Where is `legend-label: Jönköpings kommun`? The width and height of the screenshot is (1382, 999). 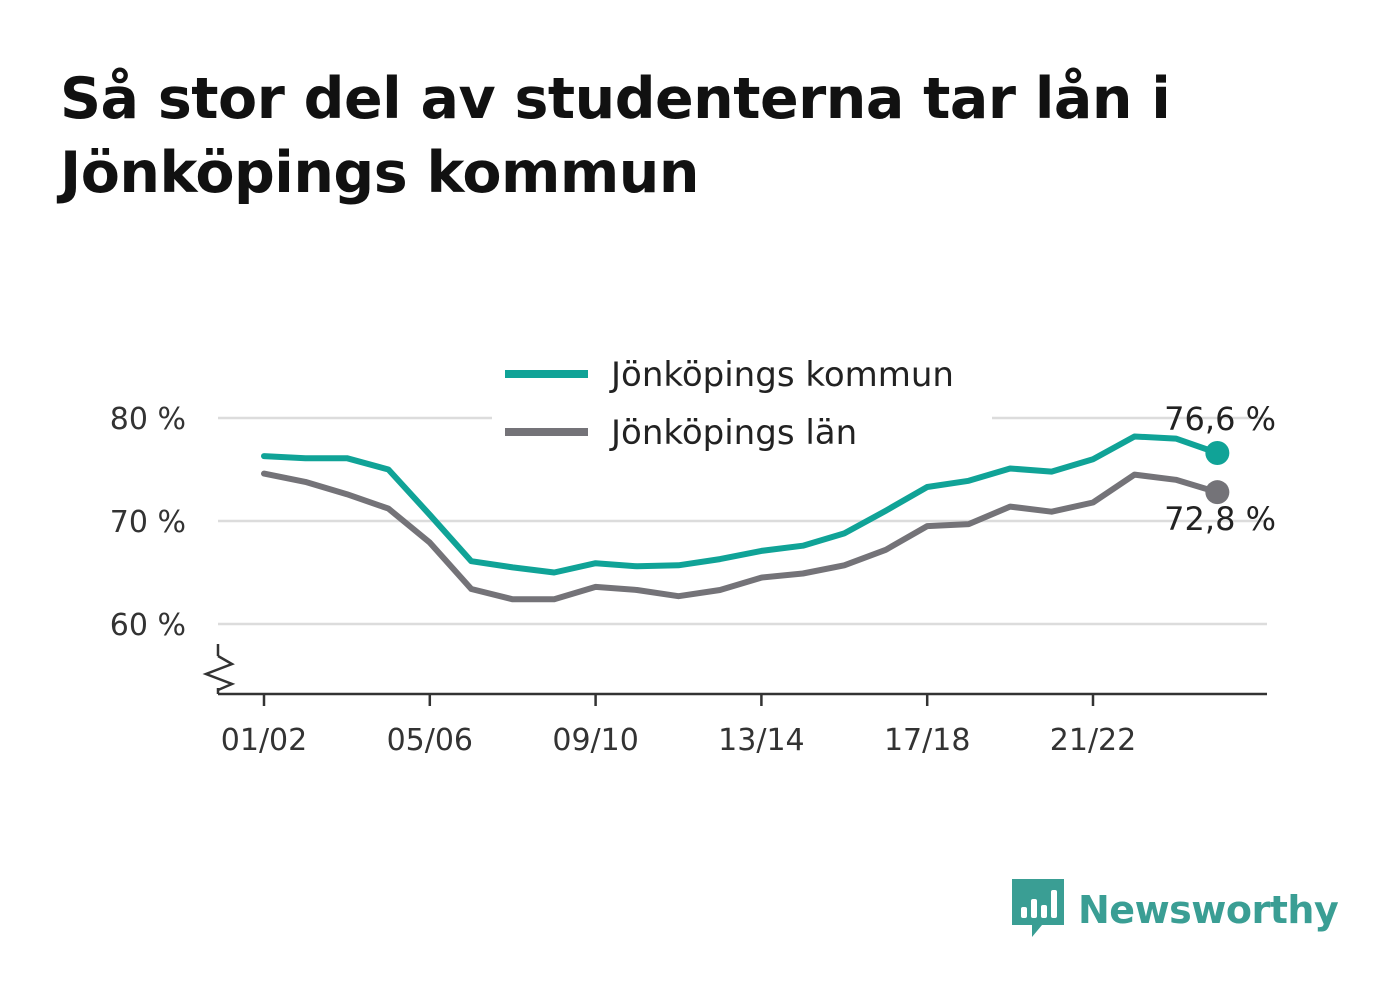
legend-label: Jönköpings kommun is located at coordinates (781, 375).